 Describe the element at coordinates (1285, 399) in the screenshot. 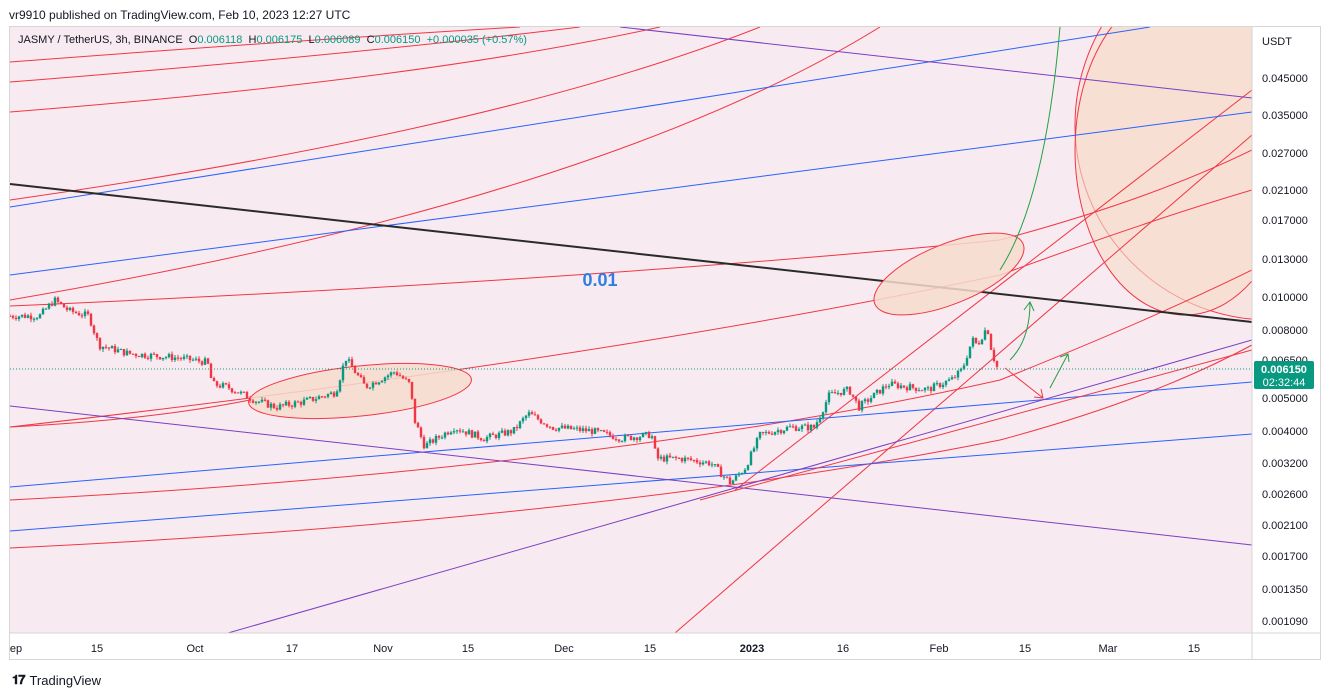

I see `price-tick-label: 0.005000` at that location.